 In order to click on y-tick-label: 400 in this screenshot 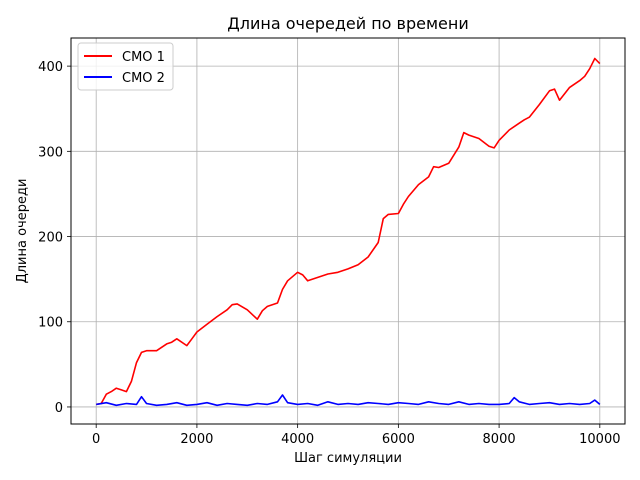, I will do `click(50, 67)`.